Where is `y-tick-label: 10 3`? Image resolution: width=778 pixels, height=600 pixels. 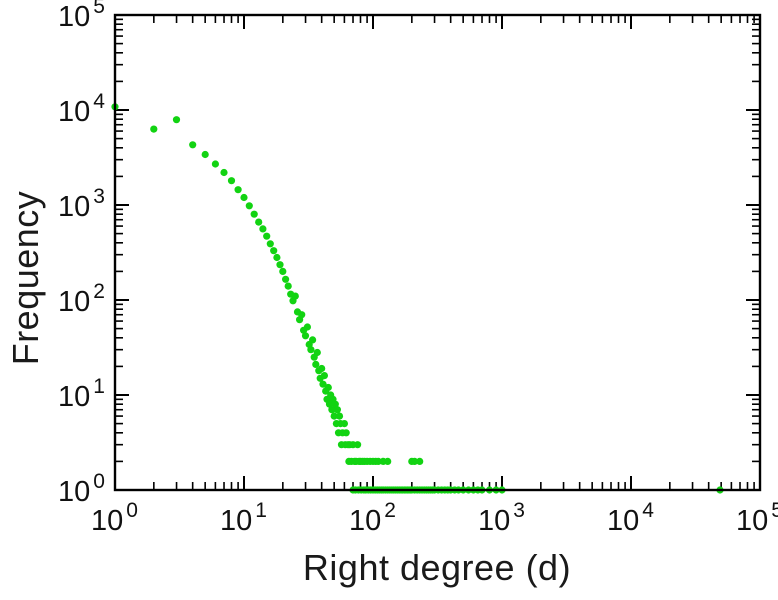
y-tick-label: 10 3 is located at coordinates (81, 204).